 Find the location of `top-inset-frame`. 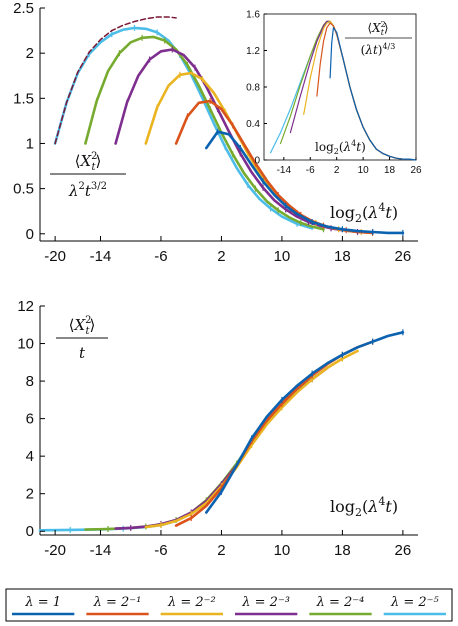

top-inset-frame is located at coordinates (340, 87).